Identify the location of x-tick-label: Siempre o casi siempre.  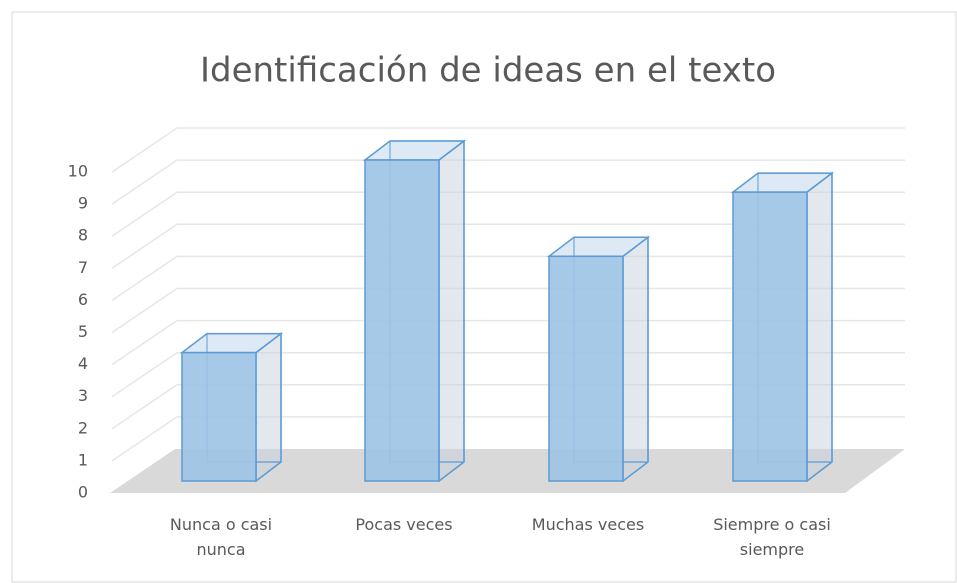
(772, 537).